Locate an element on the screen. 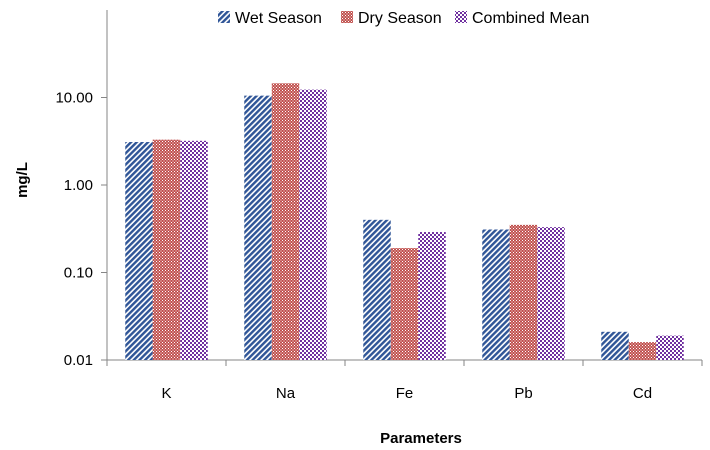 This screenshot has height=450, width=710. bar-wet-season-cd is located at coordinates (615, 345).